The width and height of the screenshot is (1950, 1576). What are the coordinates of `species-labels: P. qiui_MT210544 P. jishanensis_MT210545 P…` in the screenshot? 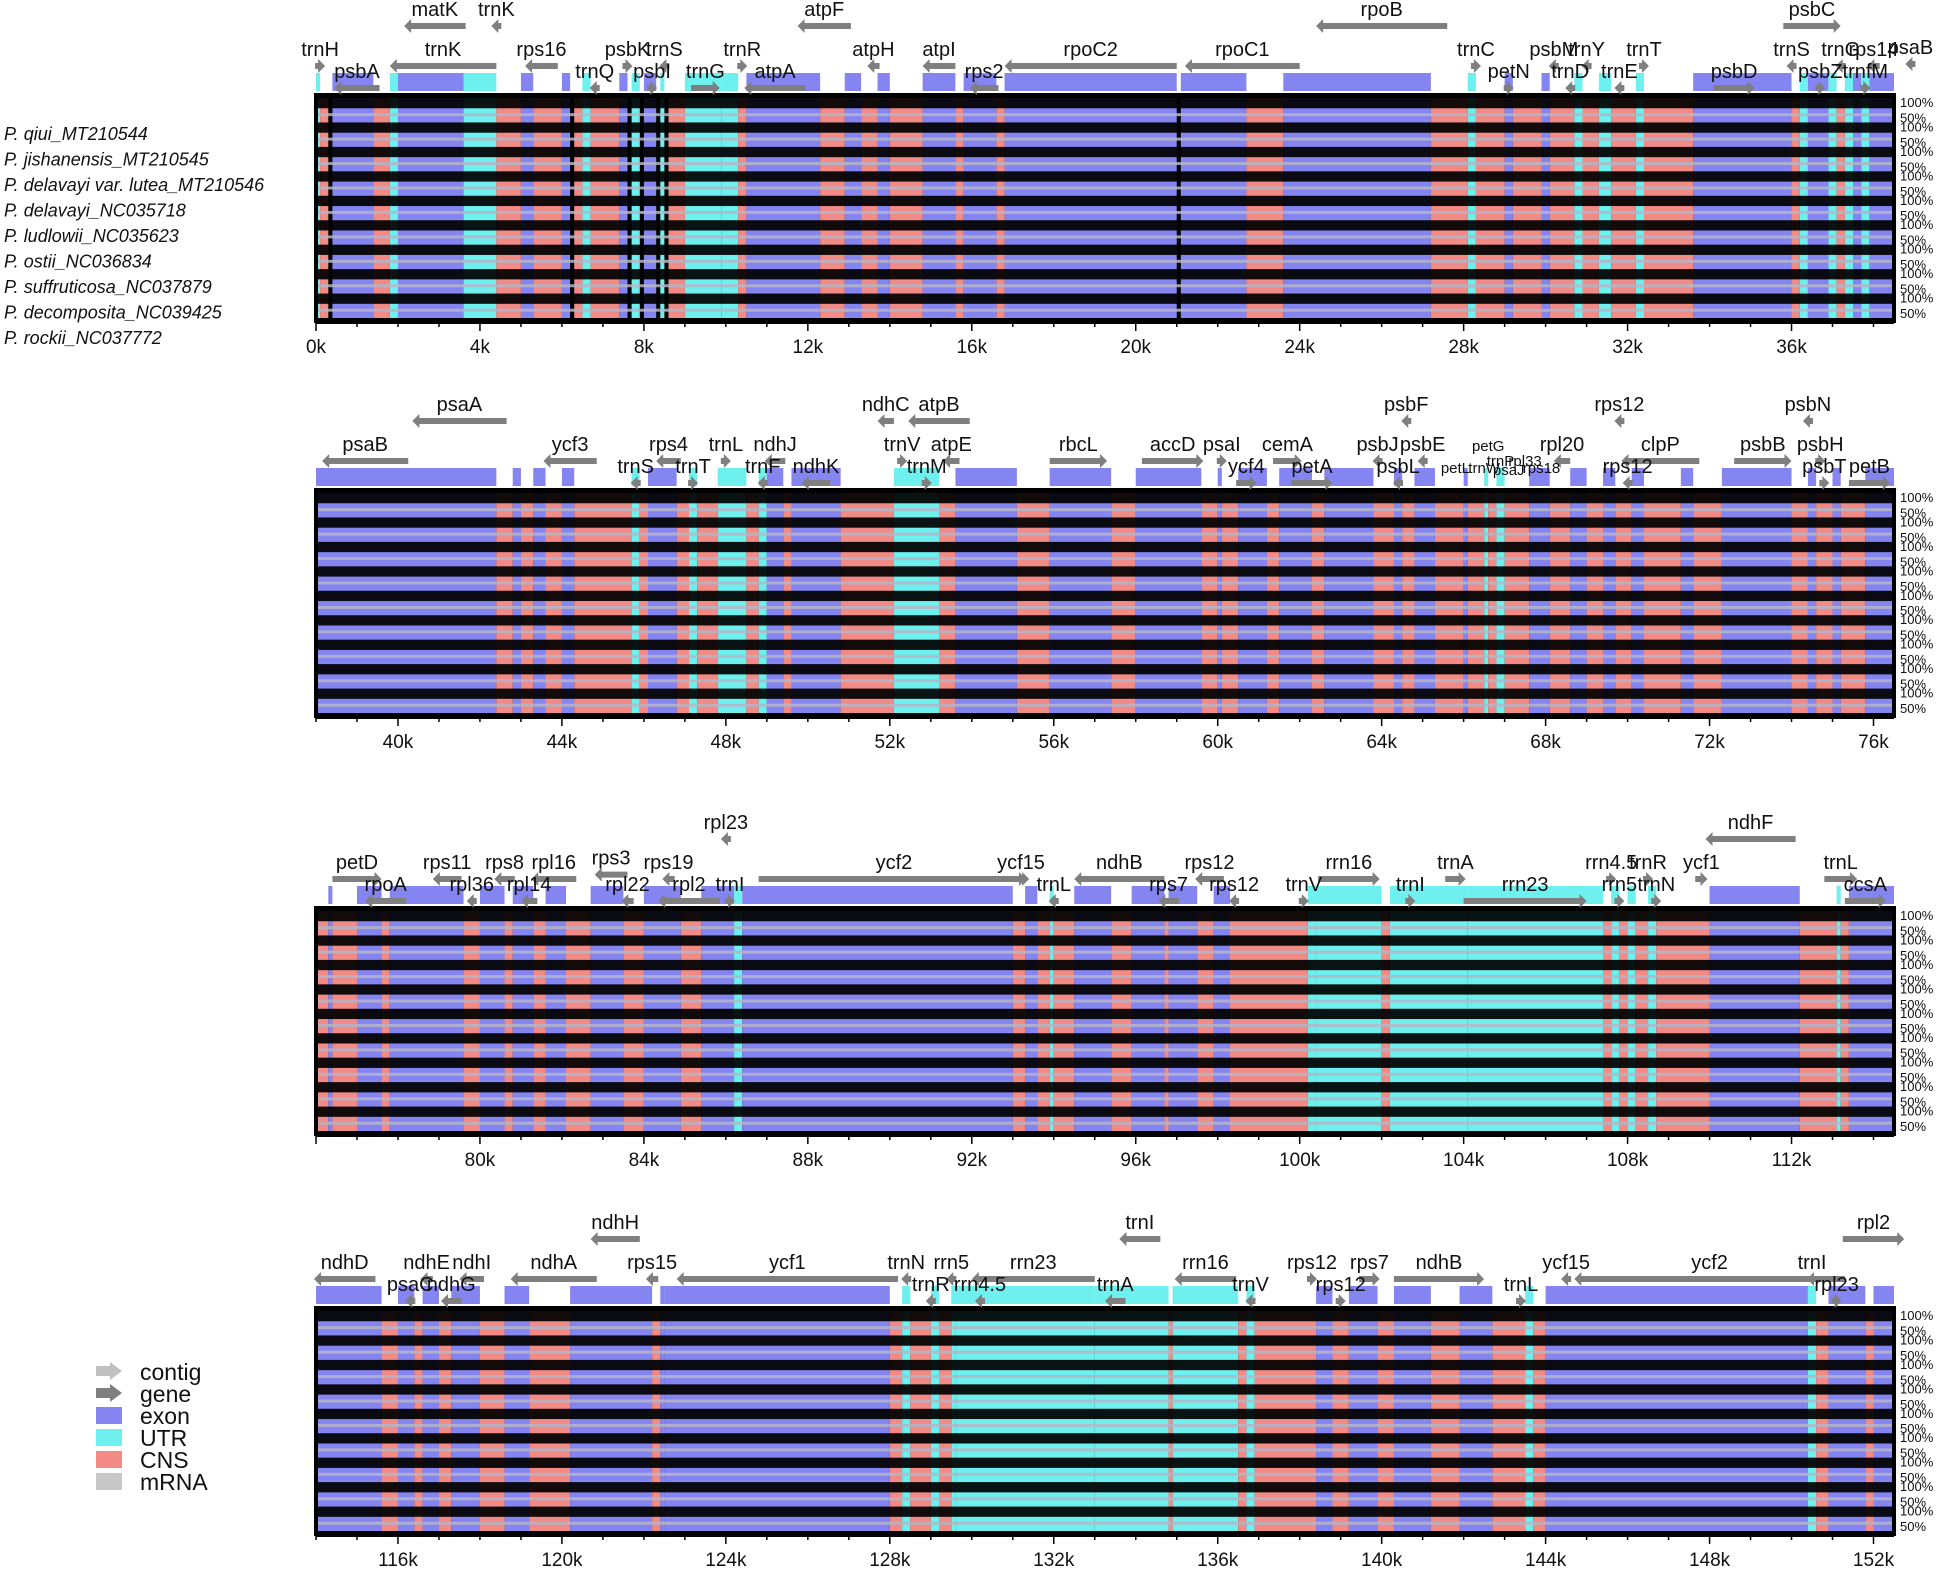 It's located at (134, 236).